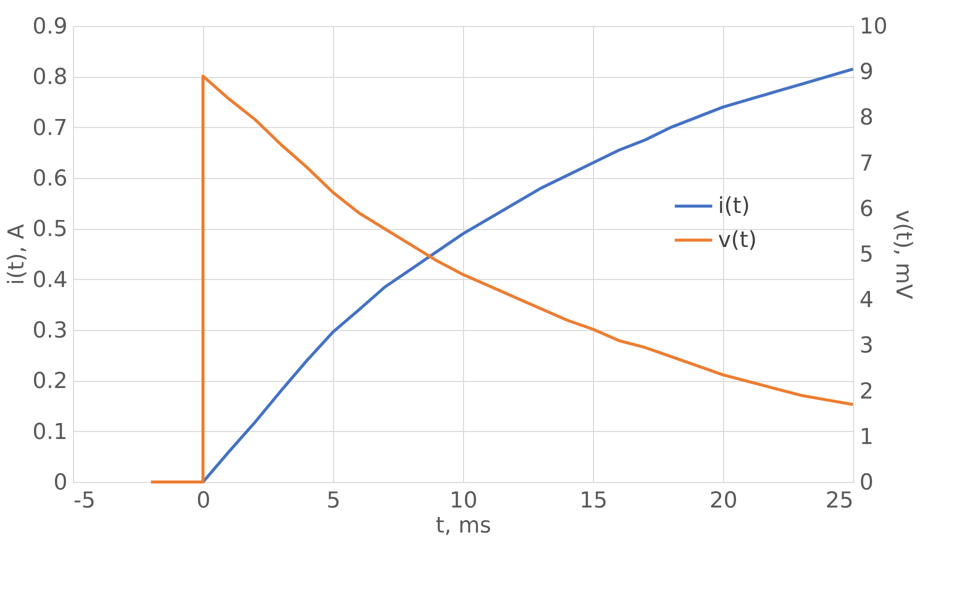 The width and height of the screenshot is (967, 593). I want to click on y2-tick-label: 8, so click(867, 118).